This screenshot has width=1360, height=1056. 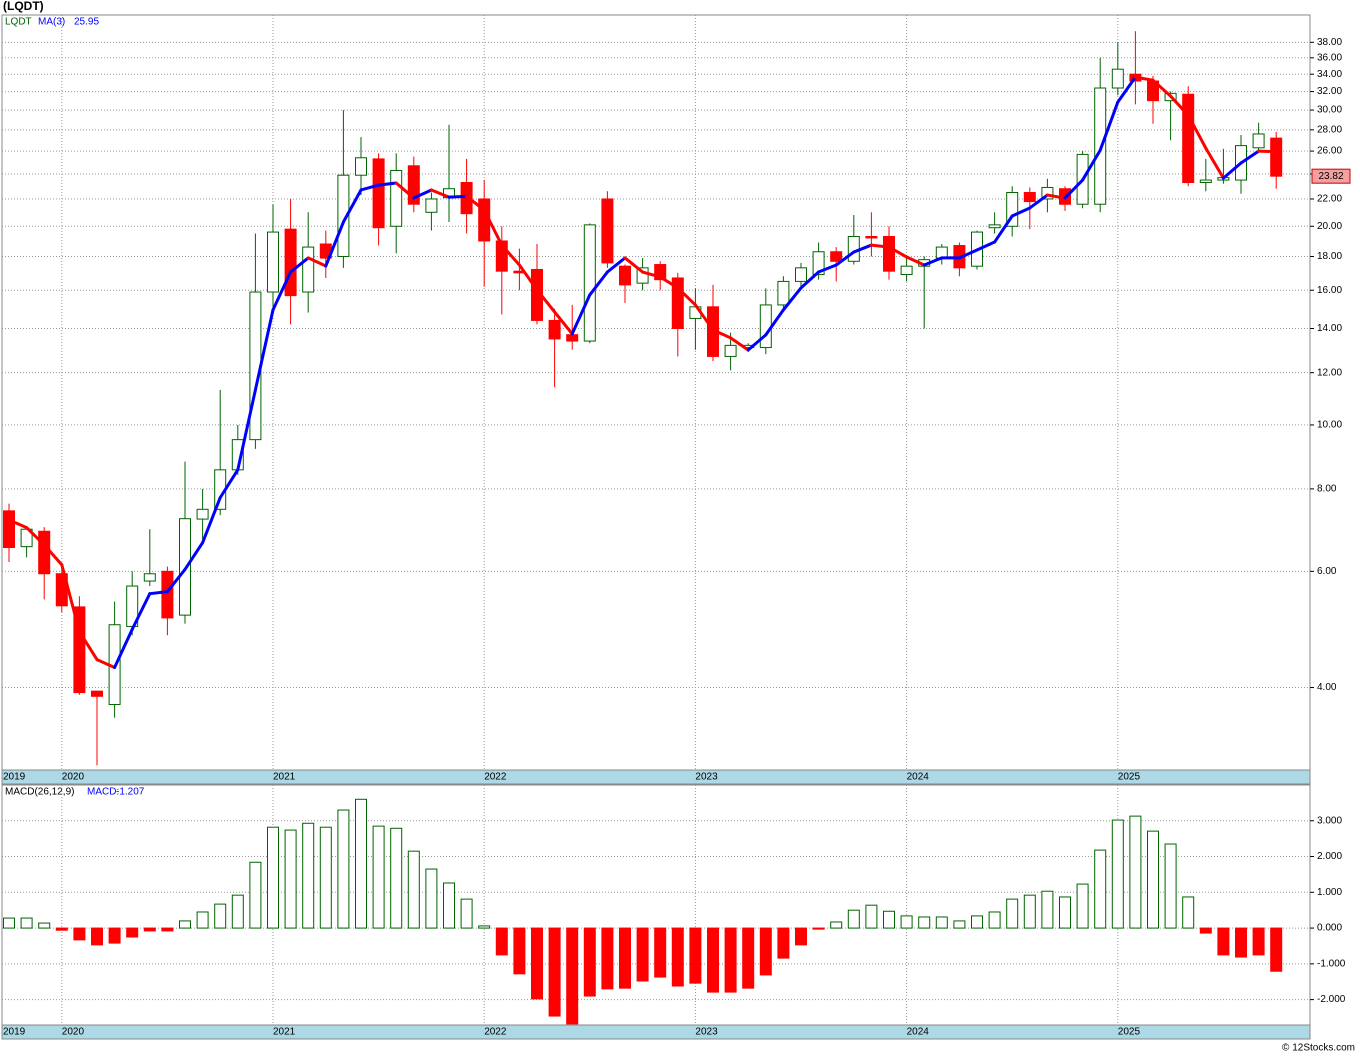 What do you see at coordinates (1329, 425) in the screenshot?
I see `y-tick-label: 10.00` at bounding box center [1329, 425].